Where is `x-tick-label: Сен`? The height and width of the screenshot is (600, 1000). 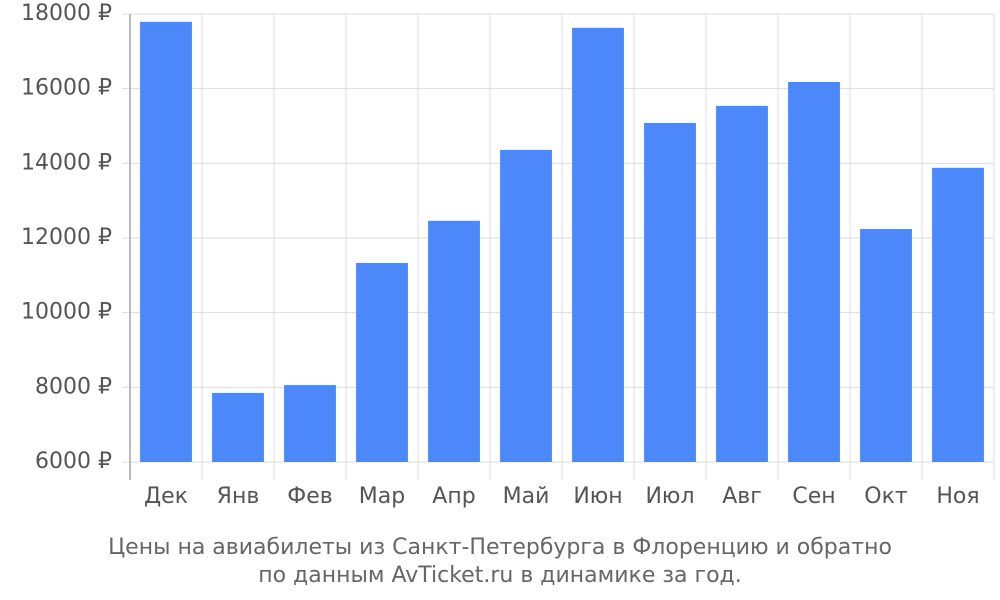 x-tick-label: Сен is located at coordinates (813, 496).